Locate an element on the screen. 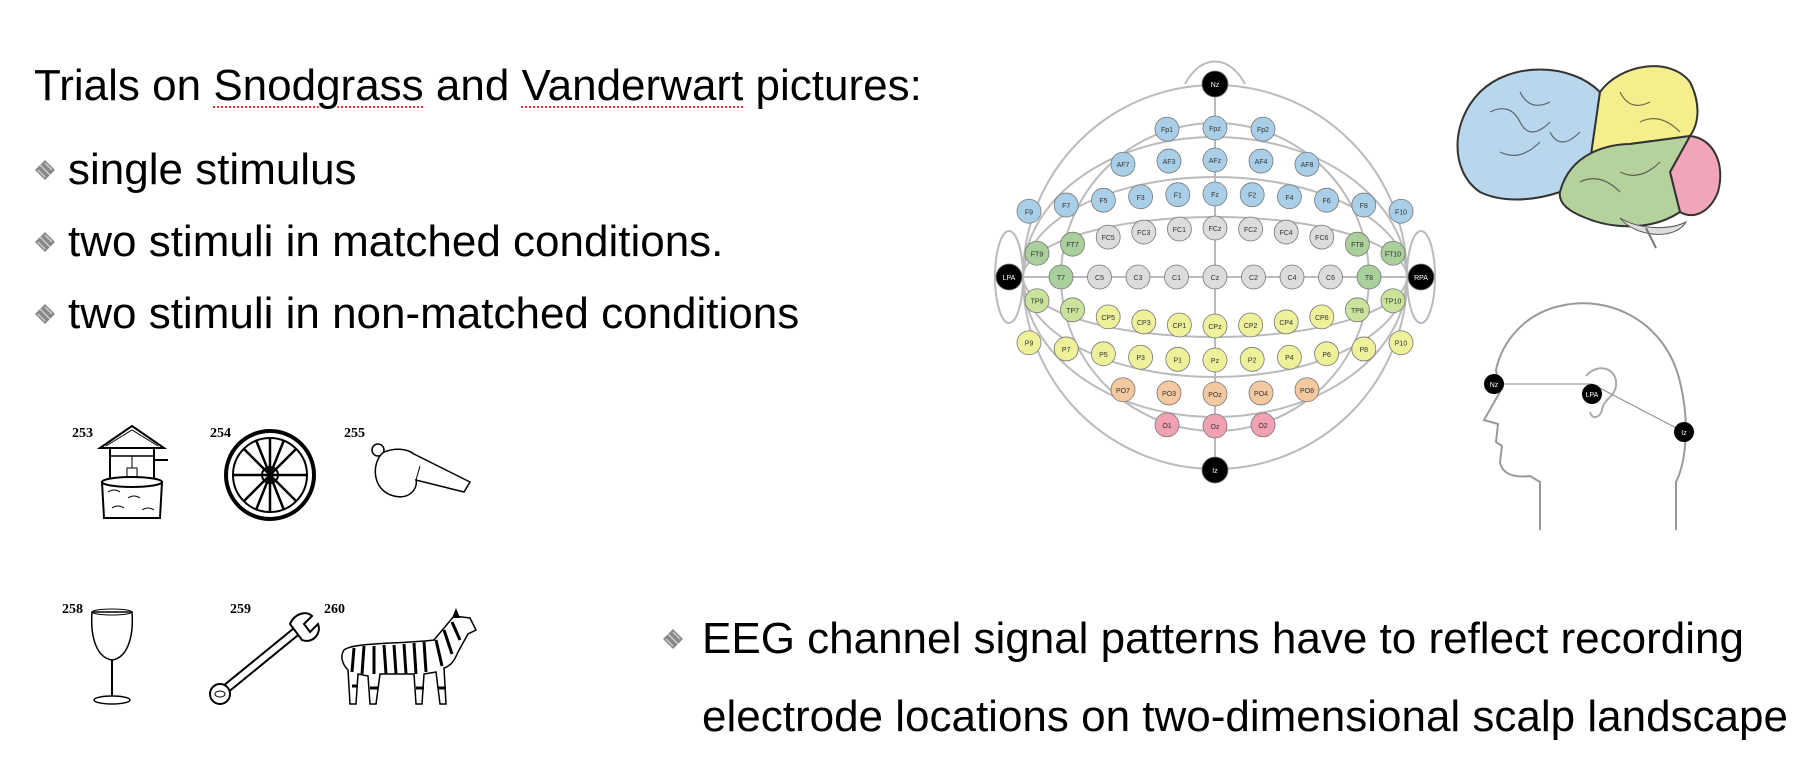 This screenshot has height=766, width=1810. electrode-label: PO7 is located at coordinates (1123, 391).